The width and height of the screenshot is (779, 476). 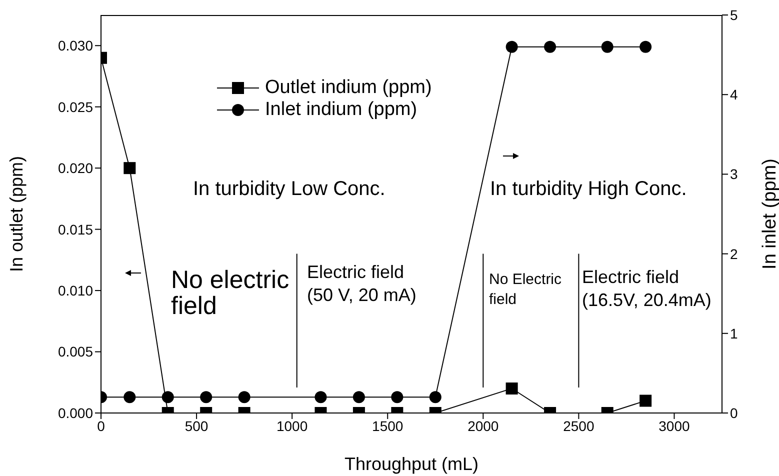 What do you see at coordinates (230, 293) in the screenshot?
I see `annotation: No electric field` at bounding box center [230, 293].